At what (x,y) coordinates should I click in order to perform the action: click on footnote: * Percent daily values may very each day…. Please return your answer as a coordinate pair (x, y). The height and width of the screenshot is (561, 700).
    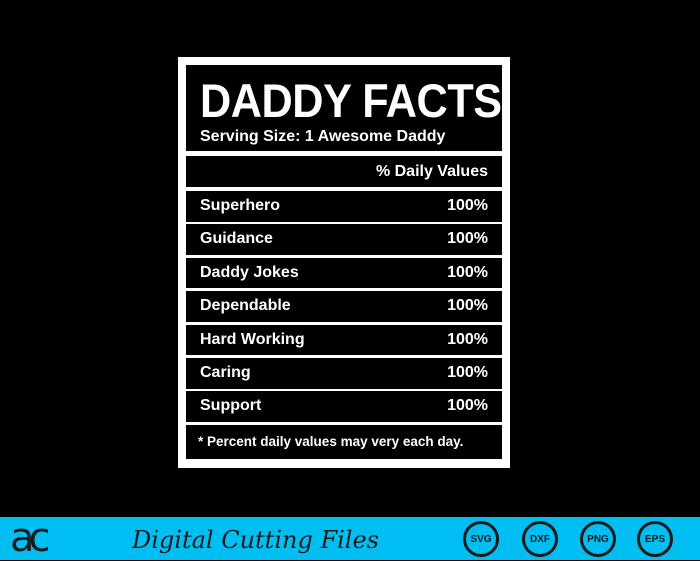
    Looking at the image, I should click on (331, 441).